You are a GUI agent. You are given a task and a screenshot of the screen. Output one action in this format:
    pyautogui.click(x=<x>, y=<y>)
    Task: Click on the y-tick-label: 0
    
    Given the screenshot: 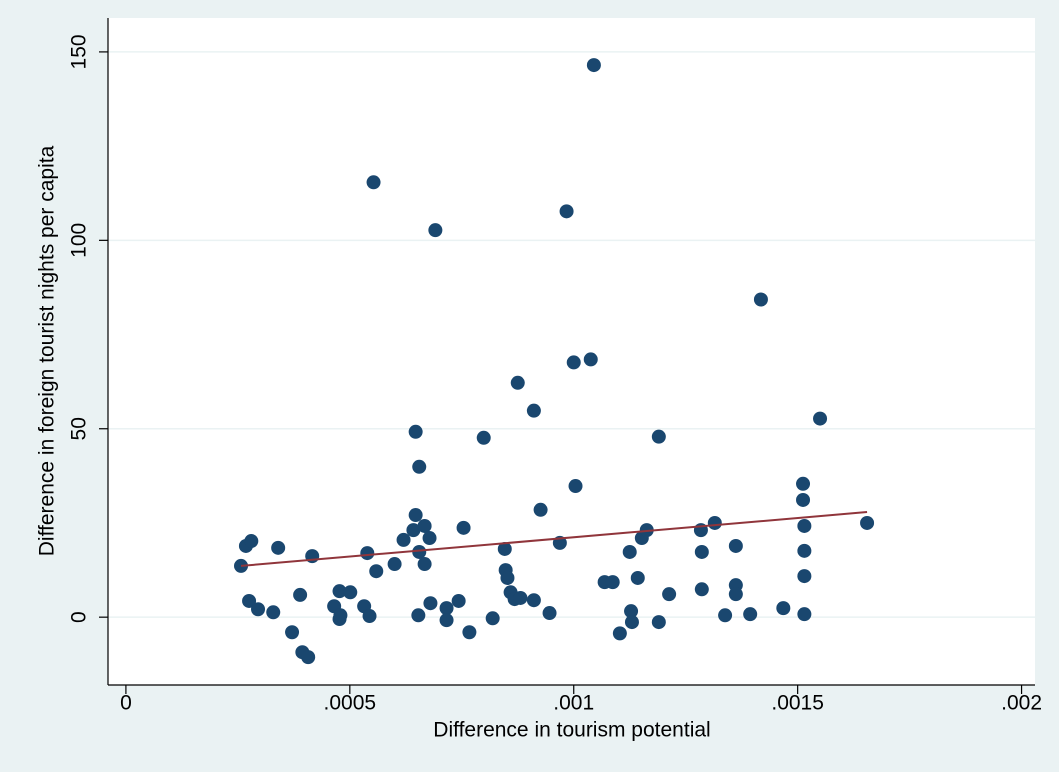 What is the action you would take?
    pyautogui.click(x=79, y=617)
    